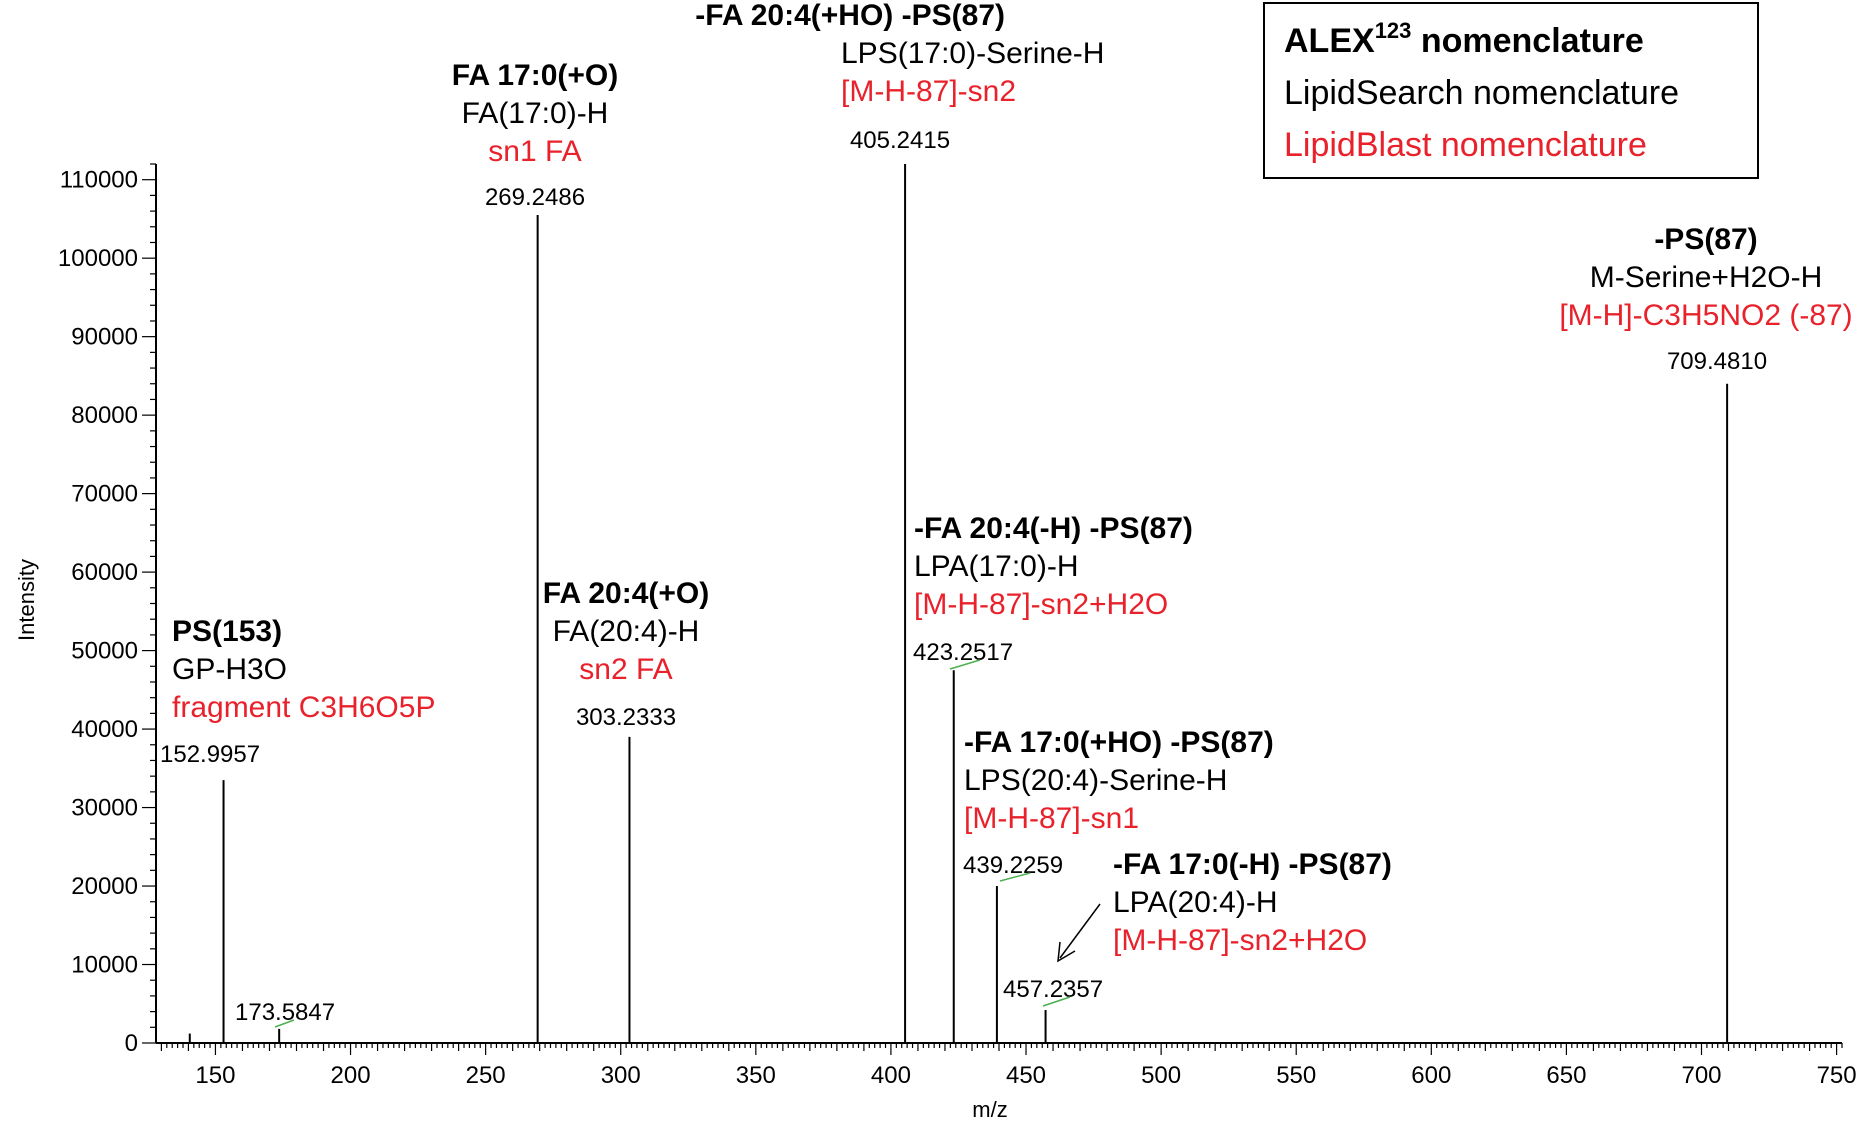  Describe the element at coordinates (1195, 902) in the screenshot. I see `peak-lipidsearch-label: LPA(20:4)-H` at that location.